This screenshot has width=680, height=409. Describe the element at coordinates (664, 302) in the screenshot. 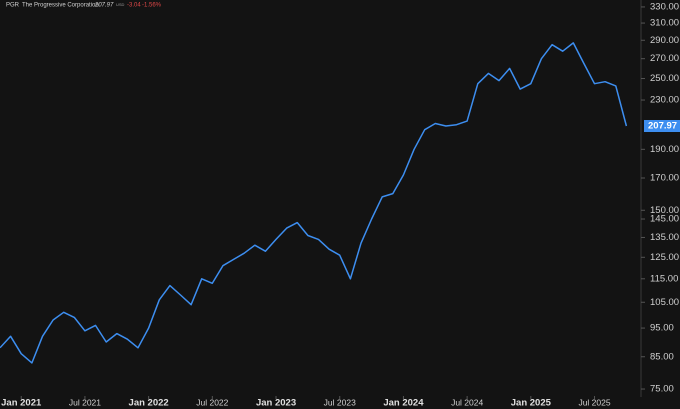

I see `y-tick-label: 105.00` at that location.